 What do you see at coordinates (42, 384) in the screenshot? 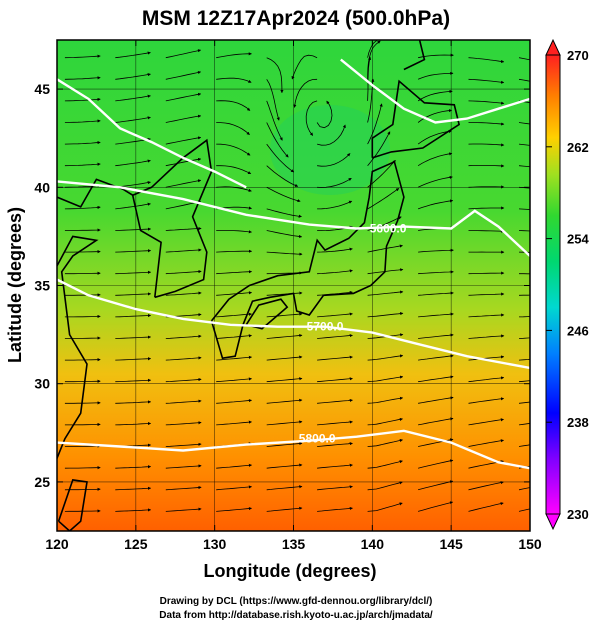
I see `y-tick-label: 30` at bounding box center [42, 384].